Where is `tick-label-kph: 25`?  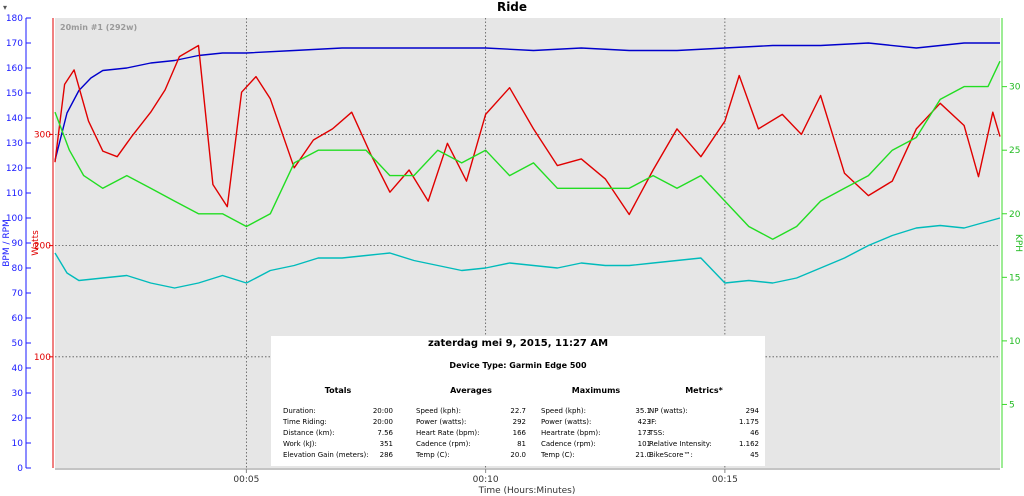 tick-label-kph: 25 is located at coordinates (1014, 151).